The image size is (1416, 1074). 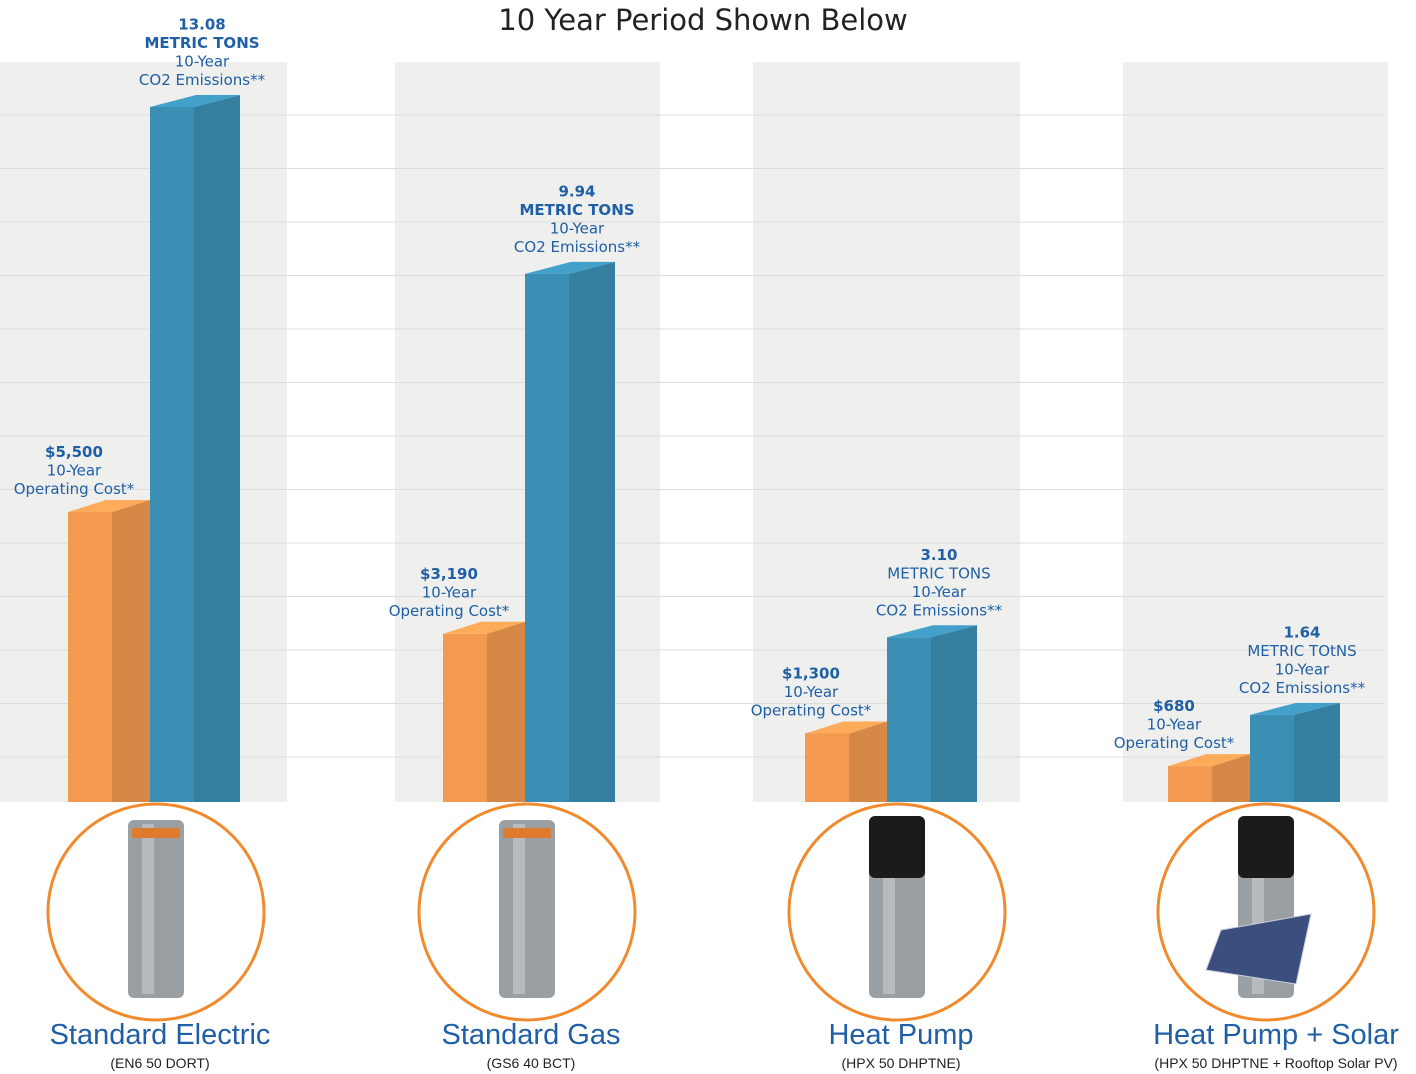 What do you see at coordinates (576, 191) in the screenshot?
I see `value-label: 9.94` at bounding box center [576, 191].